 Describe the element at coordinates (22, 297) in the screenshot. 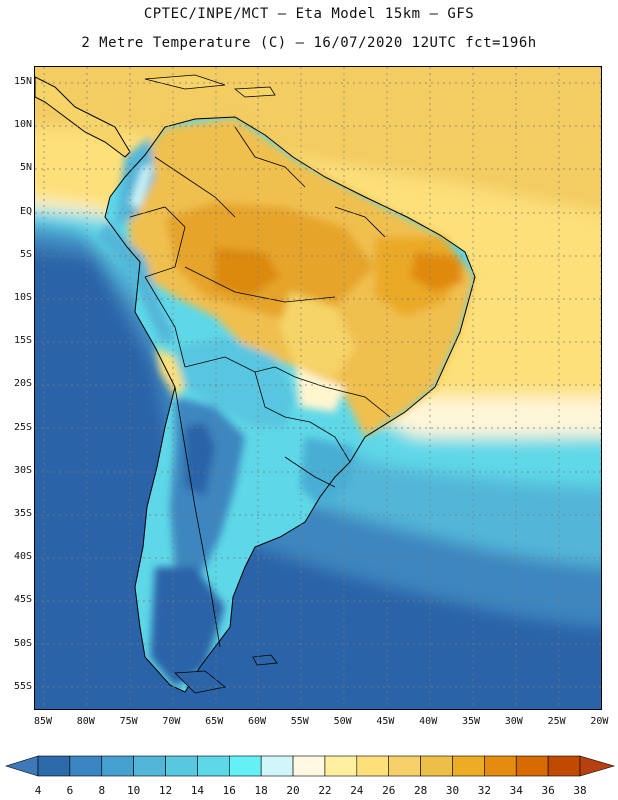

I see `lat-tick-label: 10S` at that location.